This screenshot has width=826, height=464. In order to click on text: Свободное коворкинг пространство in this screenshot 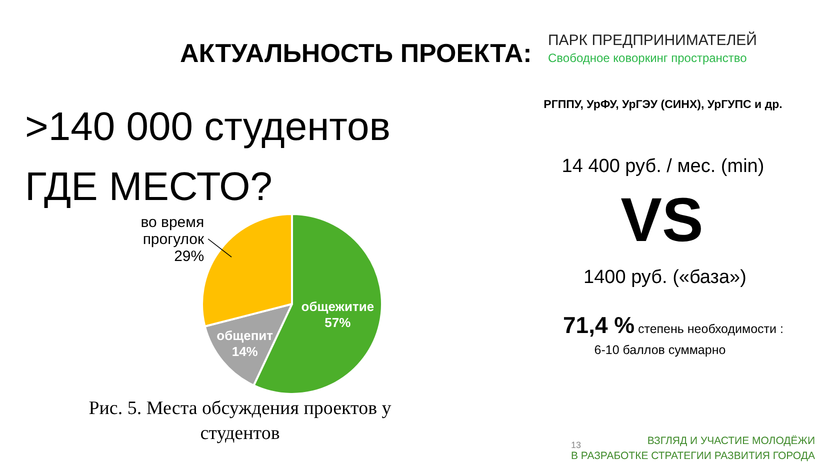, I will do `click(648, 58)`.